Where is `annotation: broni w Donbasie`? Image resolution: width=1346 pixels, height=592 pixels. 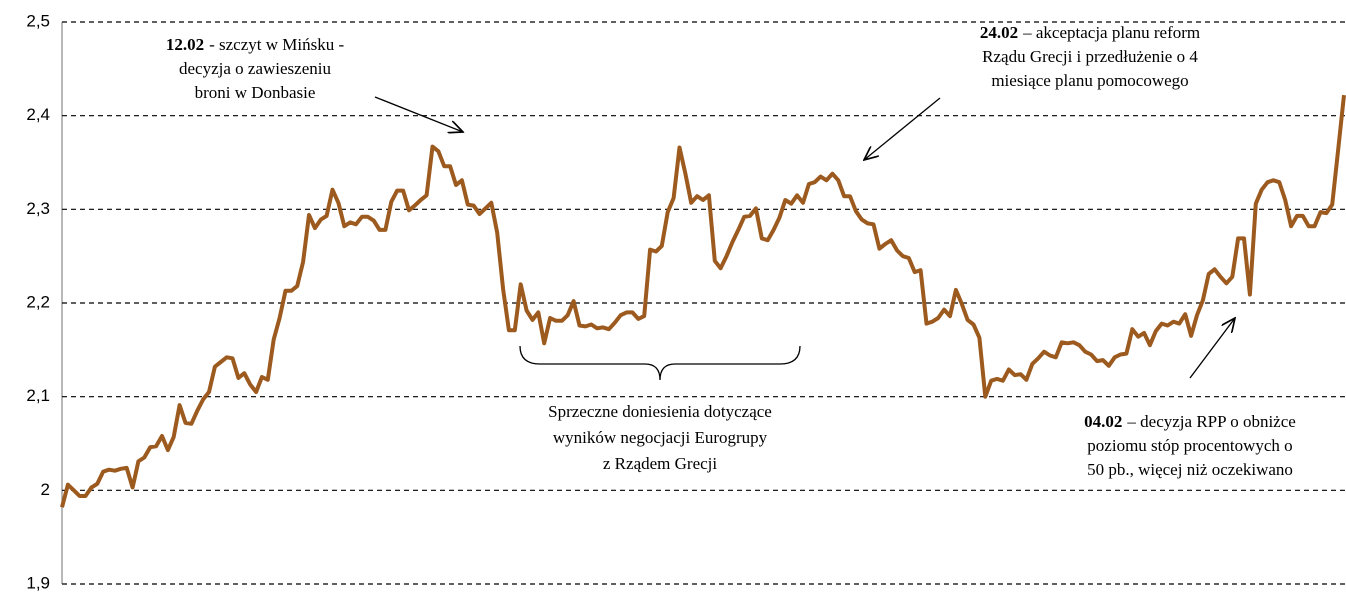 annotation: broni w Donbasie is located at coordinates (255, 92).